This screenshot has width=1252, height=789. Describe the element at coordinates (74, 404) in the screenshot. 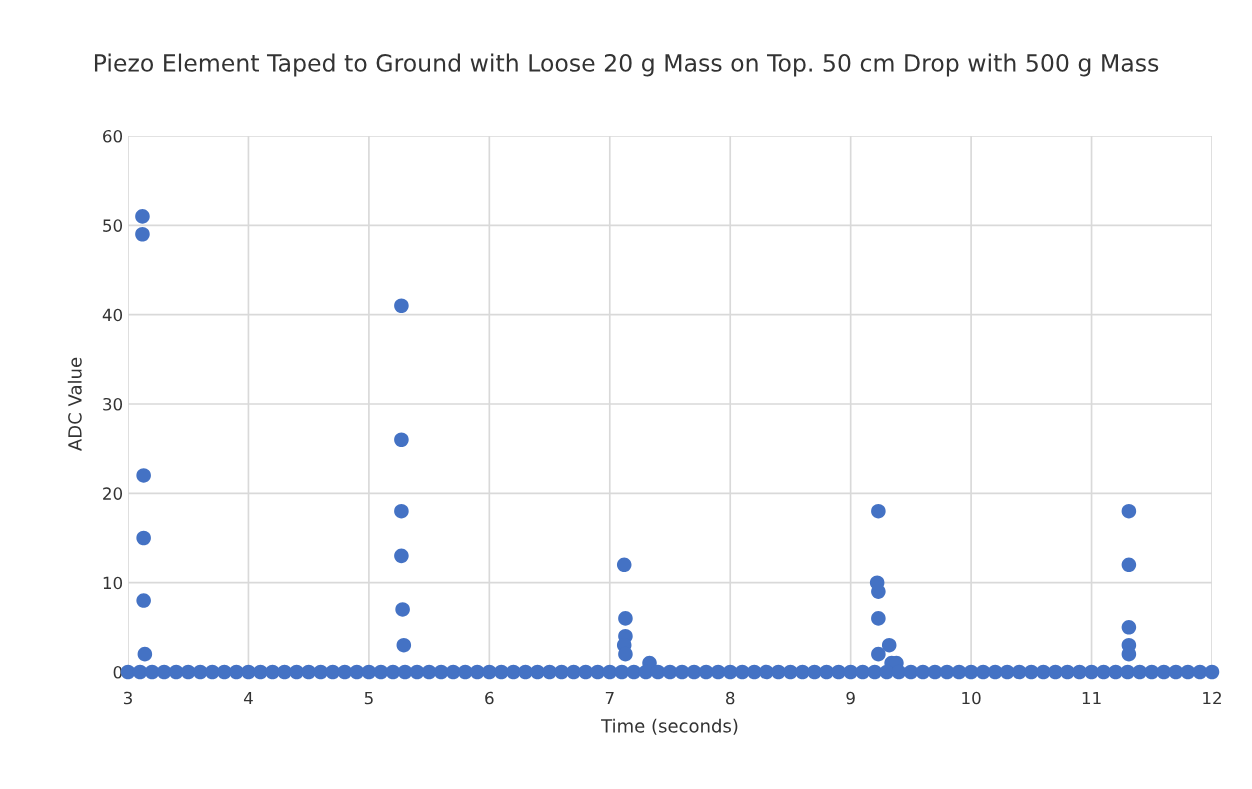

I see `y-axis-title: ADC Value` at that location.